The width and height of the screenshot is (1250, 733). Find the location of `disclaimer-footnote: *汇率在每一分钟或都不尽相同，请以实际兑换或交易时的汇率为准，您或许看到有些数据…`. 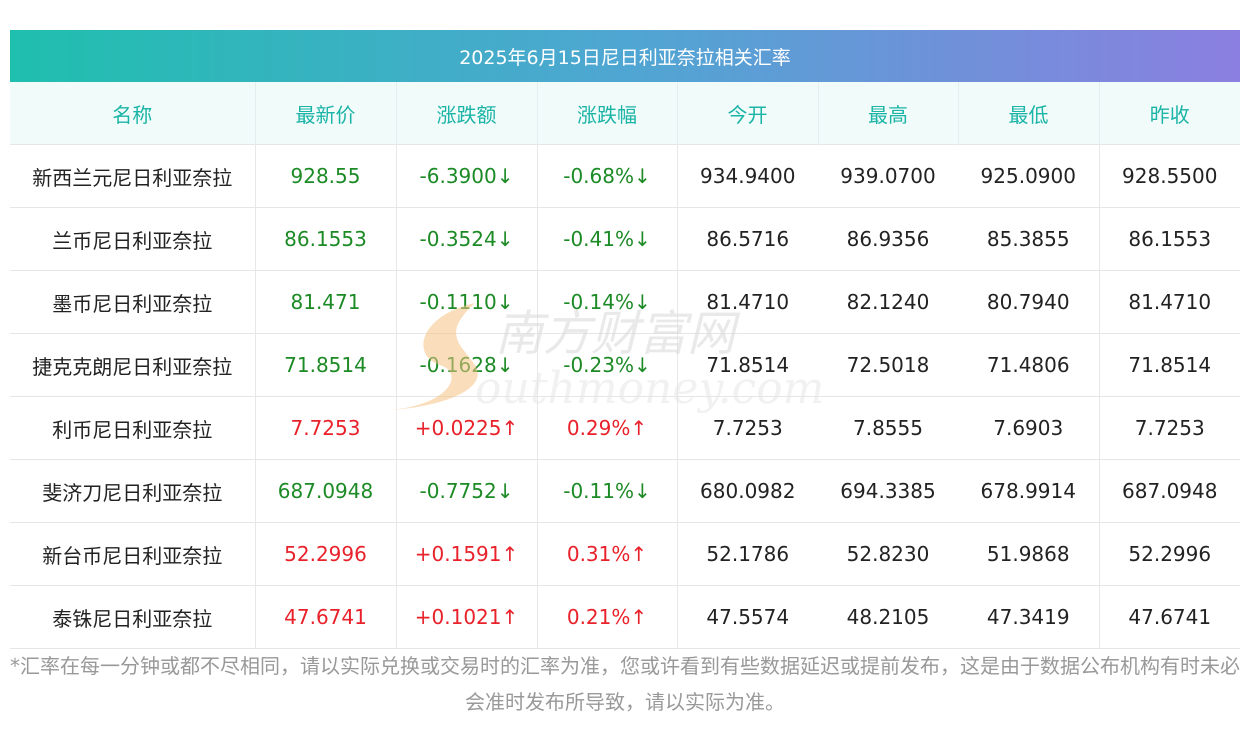

disclaimer-footnote: *汇率在每一分钟或都不尽相同，请以实际兑换或交易时的汇率为准，您或许看到有些数据… is located at coordinates (625, 684).